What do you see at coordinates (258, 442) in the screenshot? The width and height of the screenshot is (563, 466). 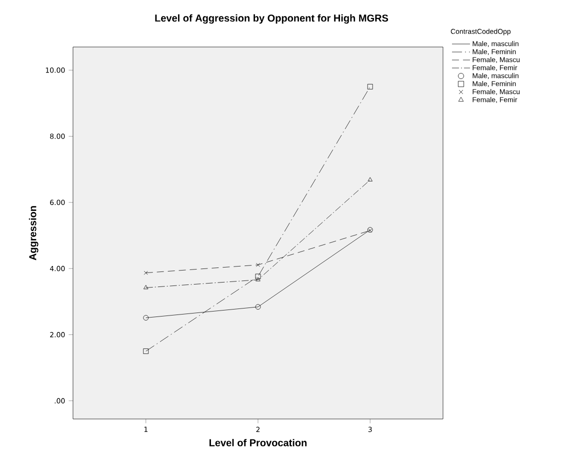 I see `x-axis-title: Level of Provocation` at bounding box center [258, 442].